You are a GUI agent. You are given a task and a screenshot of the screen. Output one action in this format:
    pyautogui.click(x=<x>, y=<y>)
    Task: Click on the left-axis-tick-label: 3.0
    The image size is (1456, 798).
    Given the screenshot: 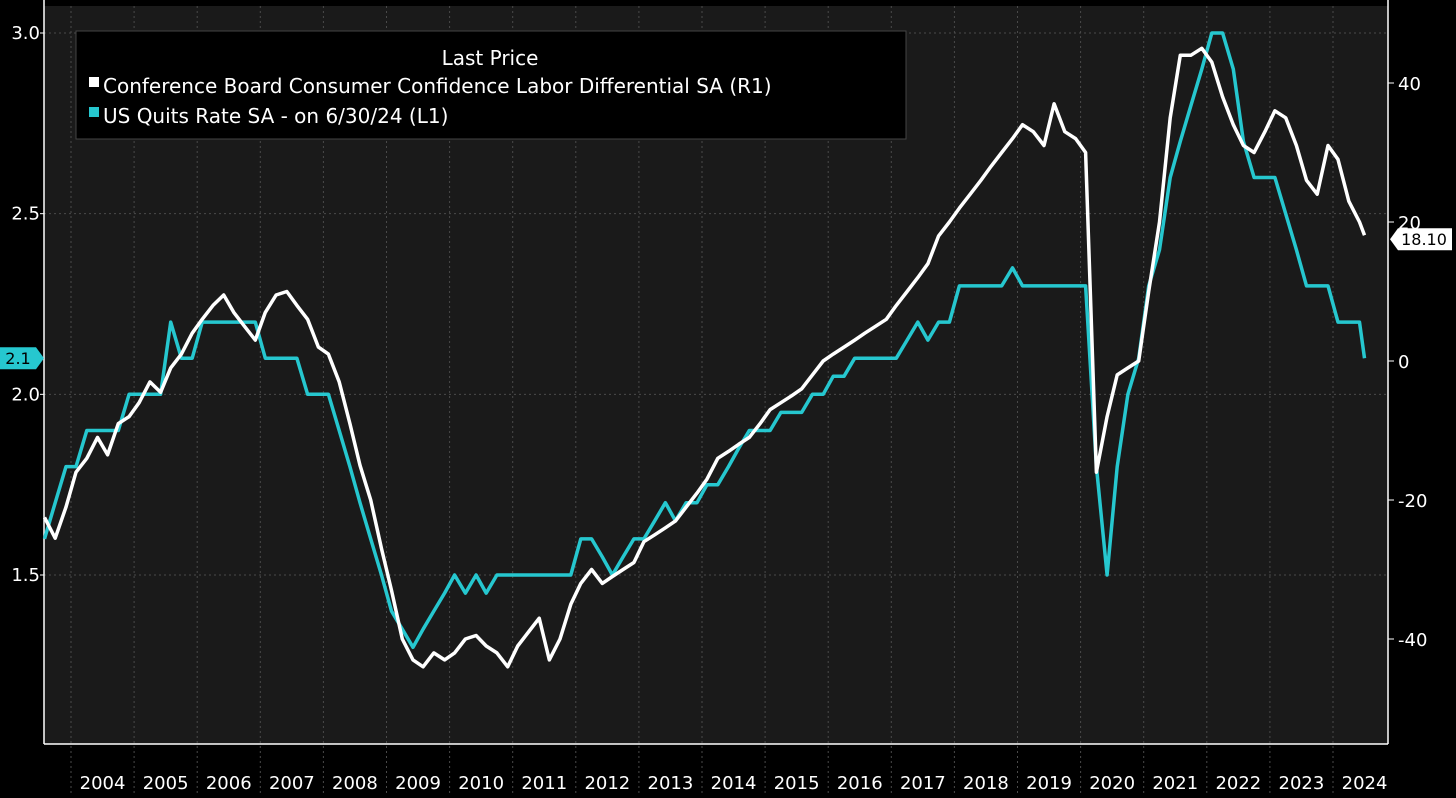 What is the action you would take?
    pyautogui.click(x=25, y=33)
    